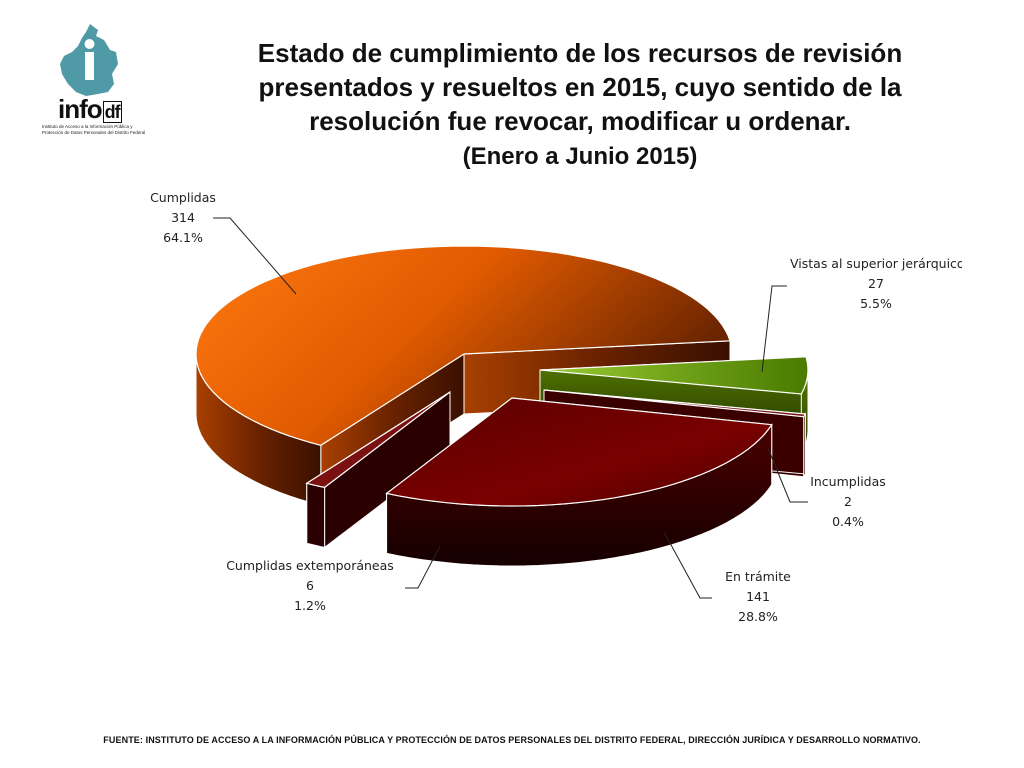 This screenshot has height=768, width=1024. I want to click on slice-label-value: 6, so click(310, 585).